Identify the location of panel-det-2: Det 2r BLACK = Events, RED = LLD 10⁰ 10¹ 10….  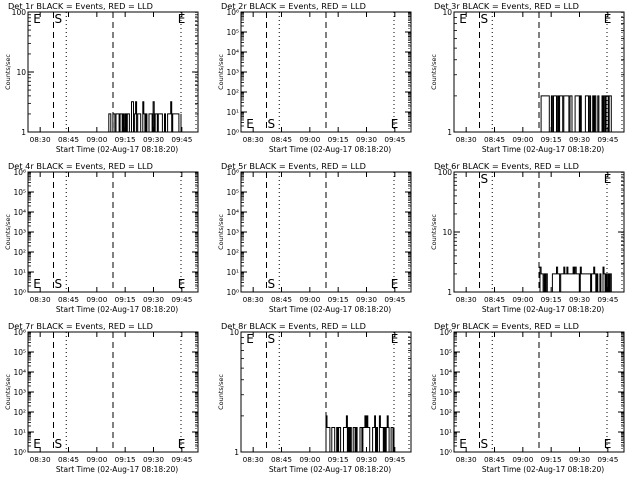
(314, 77).